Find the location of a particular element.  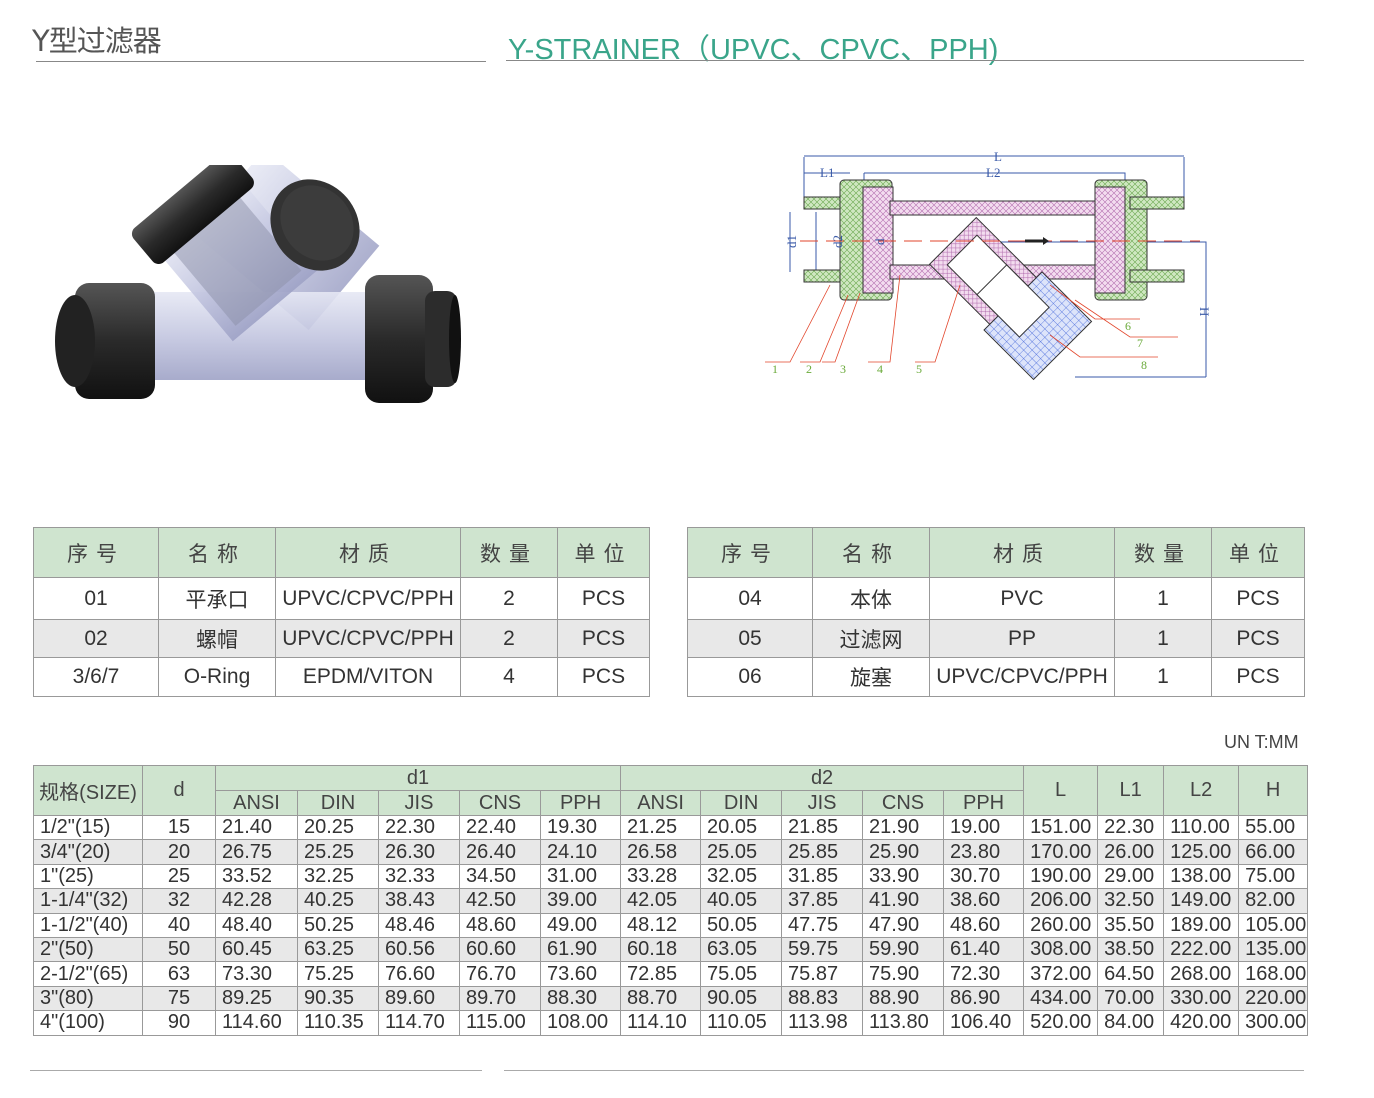

size-cell: 2-1/2"(65) is located at coordinates (88, 974).